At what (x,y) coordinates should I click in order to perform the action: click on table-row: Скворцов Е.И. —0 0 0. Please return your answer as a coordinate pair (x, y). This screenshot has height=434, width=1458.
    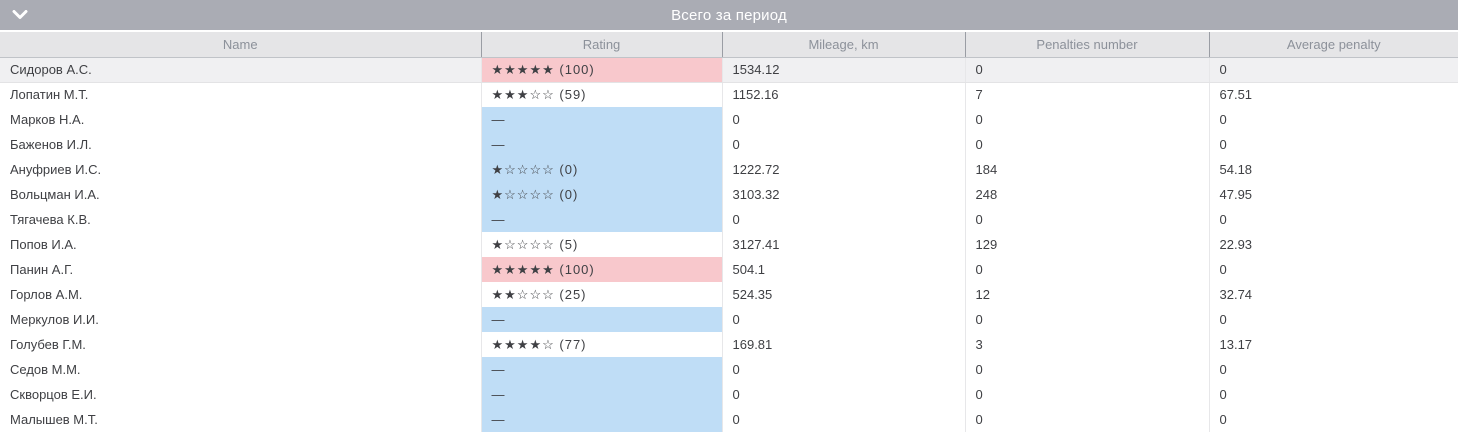
    Looking at the image, I should click on (729, 394).